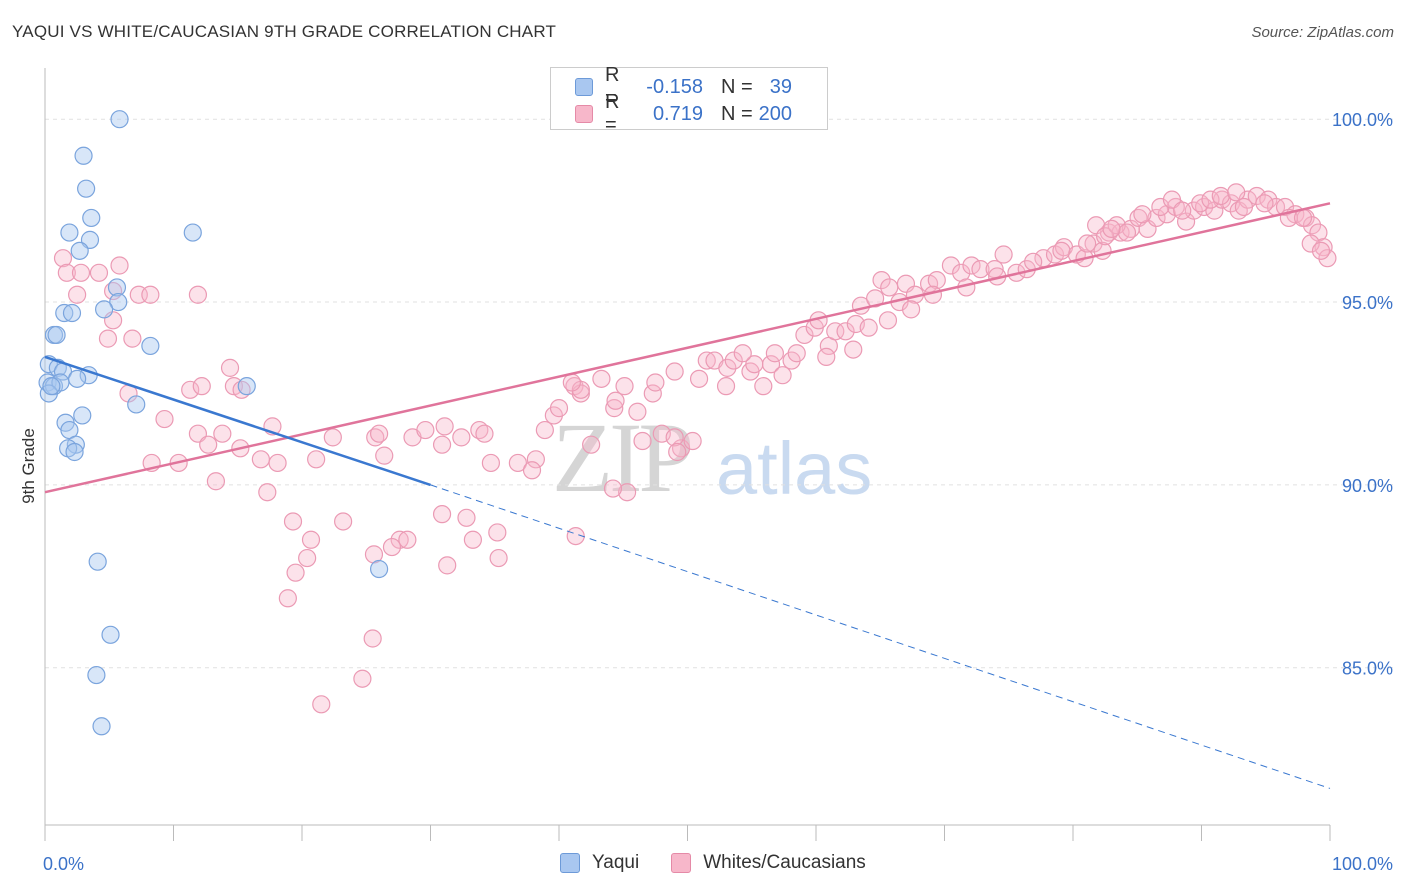 The height and width of the screenshot is (892, 1406). Describe the element at coordinates (616, 862) in the screenshot. I see `series-label-yaqui: Yaqui` at that location.